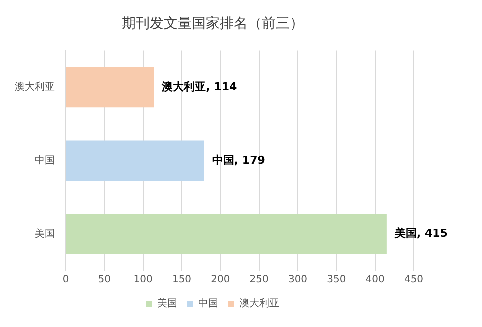 The image size is (482, 327). Describe the element at coordinates (143, 280) in the screenshot. I see `x-tick-label: 100` at that location.